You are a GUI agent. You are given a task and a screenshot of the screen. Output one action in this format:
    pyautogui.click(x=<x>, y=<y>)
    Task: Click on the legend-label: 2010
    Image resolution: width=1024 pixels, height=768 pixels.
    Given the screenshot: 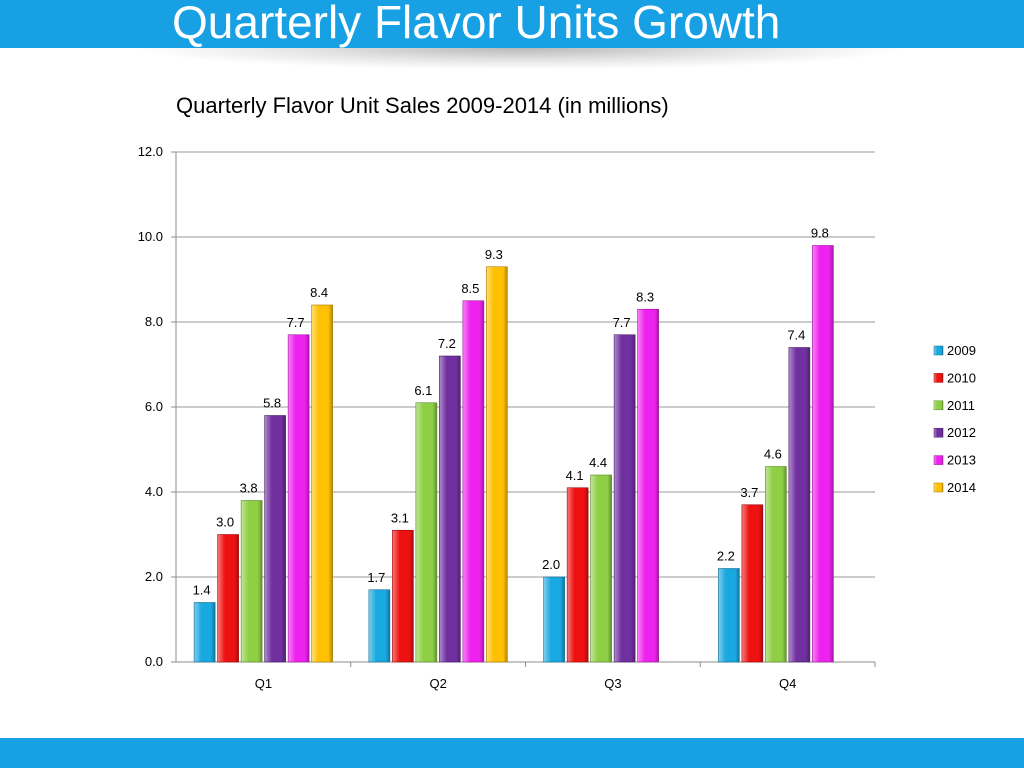 What is the action you would take?
    pyautogui.click(x=961, y=377)
    